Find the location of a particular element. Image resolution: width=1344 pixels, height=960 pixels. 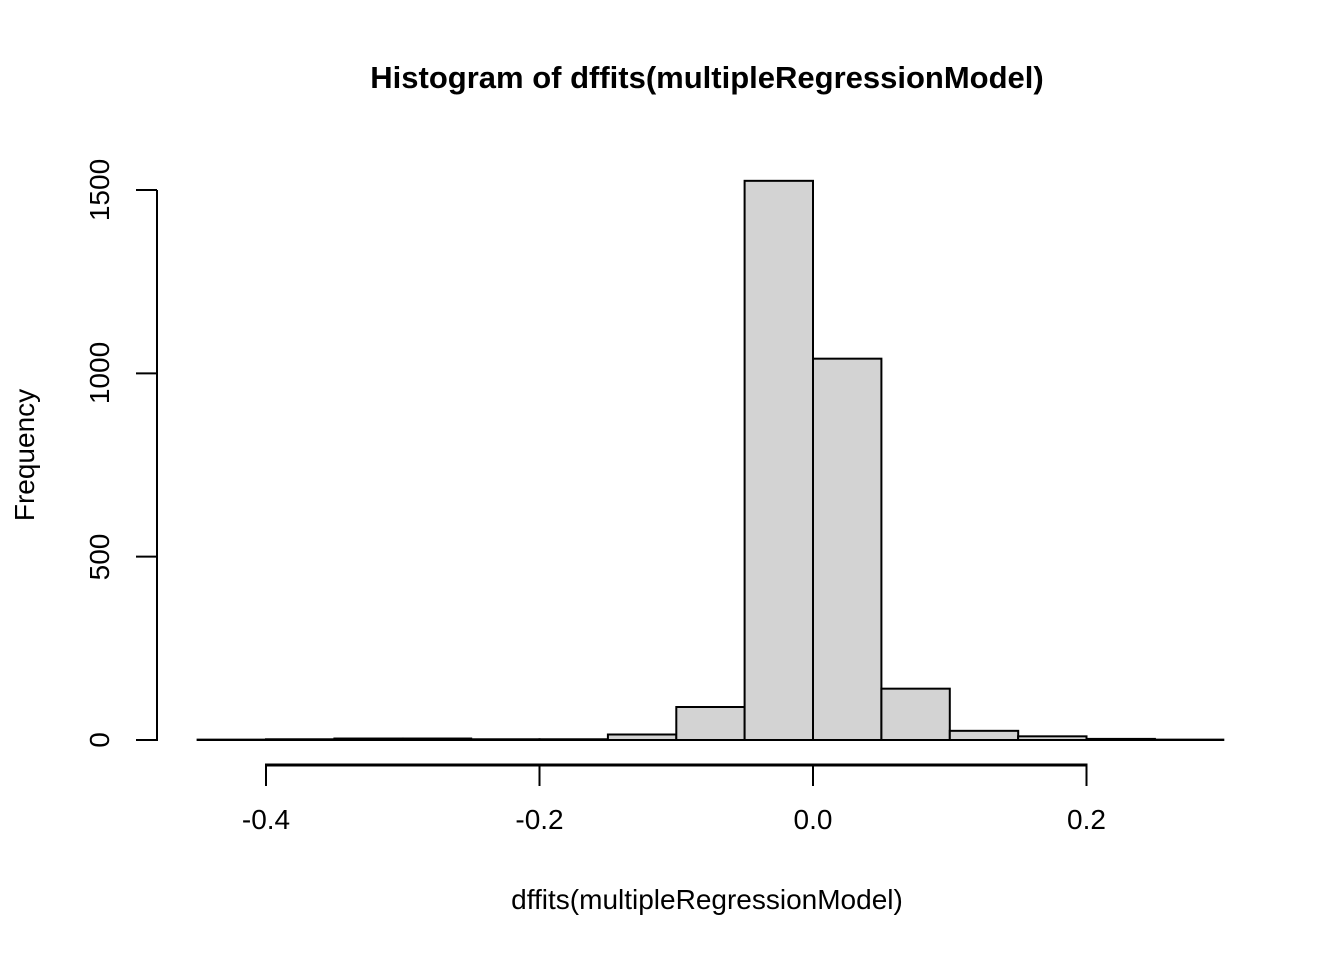

y-tick-label: 500 is located at coordinates (99, 557).